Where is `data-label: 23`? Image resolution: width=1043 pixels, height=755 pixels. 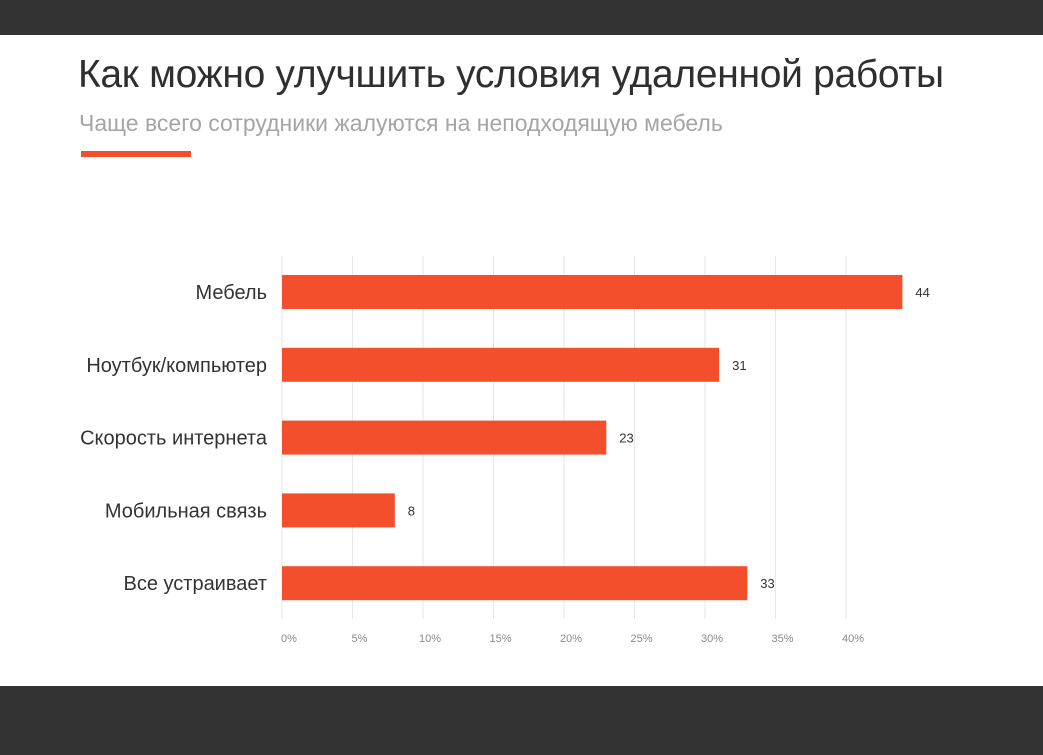
data-label: 23 is located at coordinates (626, 438).